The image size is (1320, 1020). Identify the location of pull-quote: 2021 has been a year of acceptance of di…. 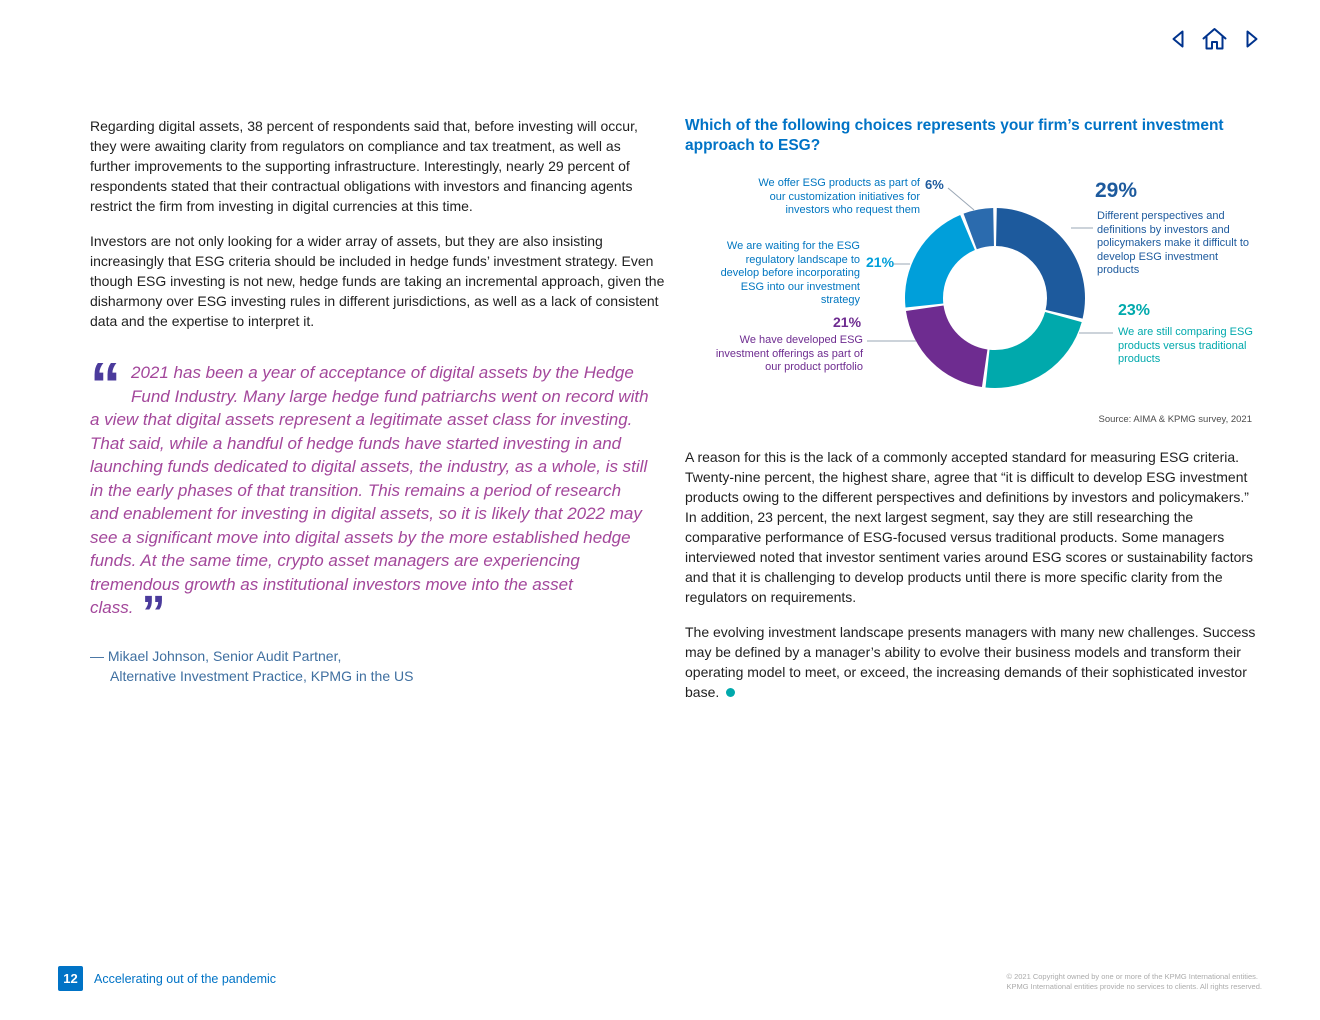
(370, 500).